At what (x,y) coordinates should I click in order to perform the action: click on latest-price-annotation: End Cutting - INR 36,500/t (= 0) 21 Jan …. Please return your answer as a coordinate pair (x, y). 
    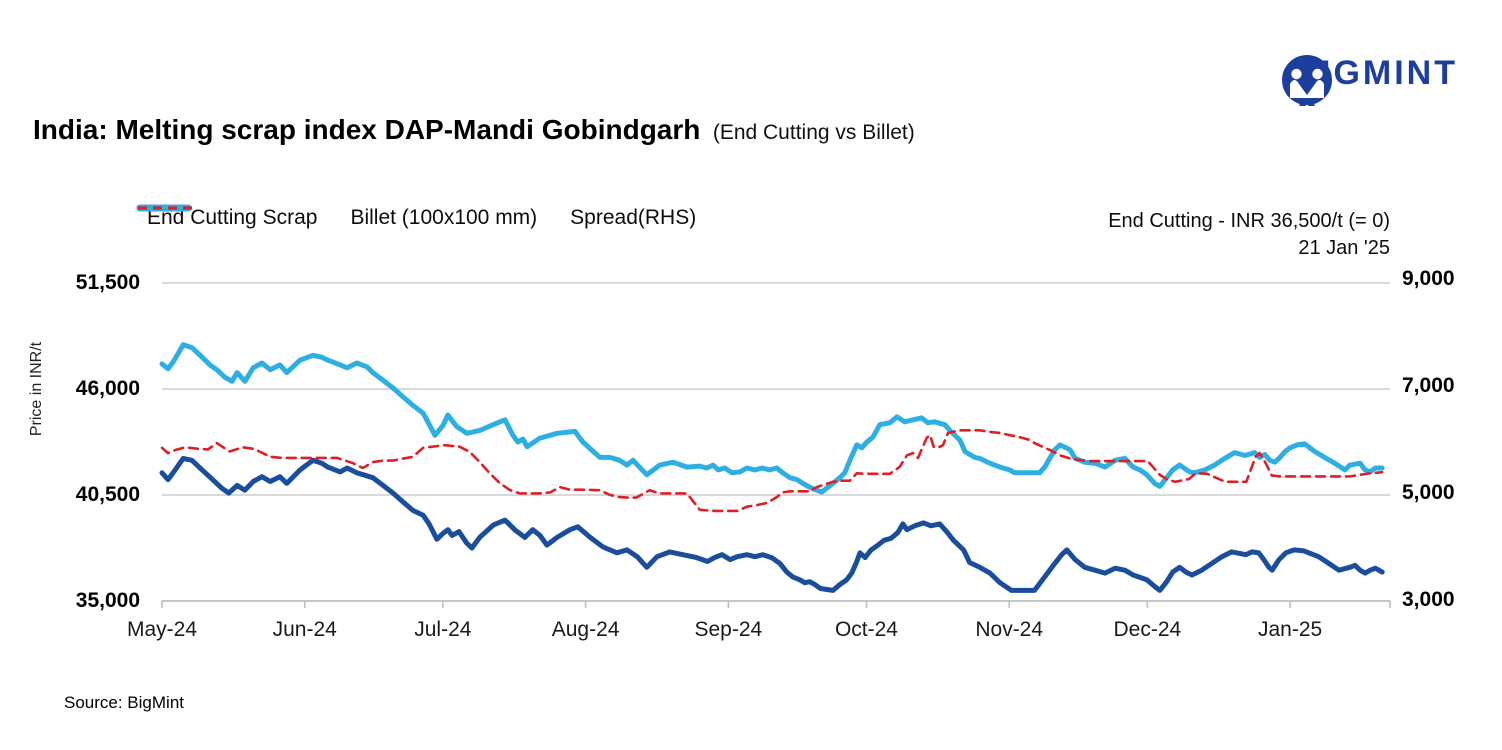
    Looking at the image, I should click on (1249, 235).